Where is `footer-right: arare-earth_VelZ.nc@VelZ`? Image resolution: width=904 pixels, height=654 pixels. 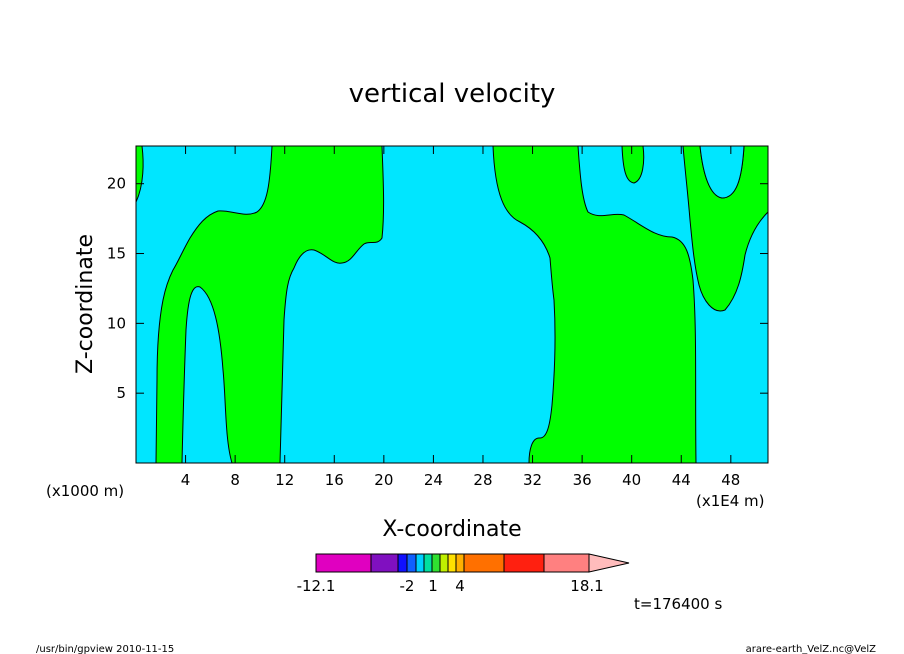
footer-right: arare-earth_VelZ.nc@VelZ is located at coordinates (811, 649).